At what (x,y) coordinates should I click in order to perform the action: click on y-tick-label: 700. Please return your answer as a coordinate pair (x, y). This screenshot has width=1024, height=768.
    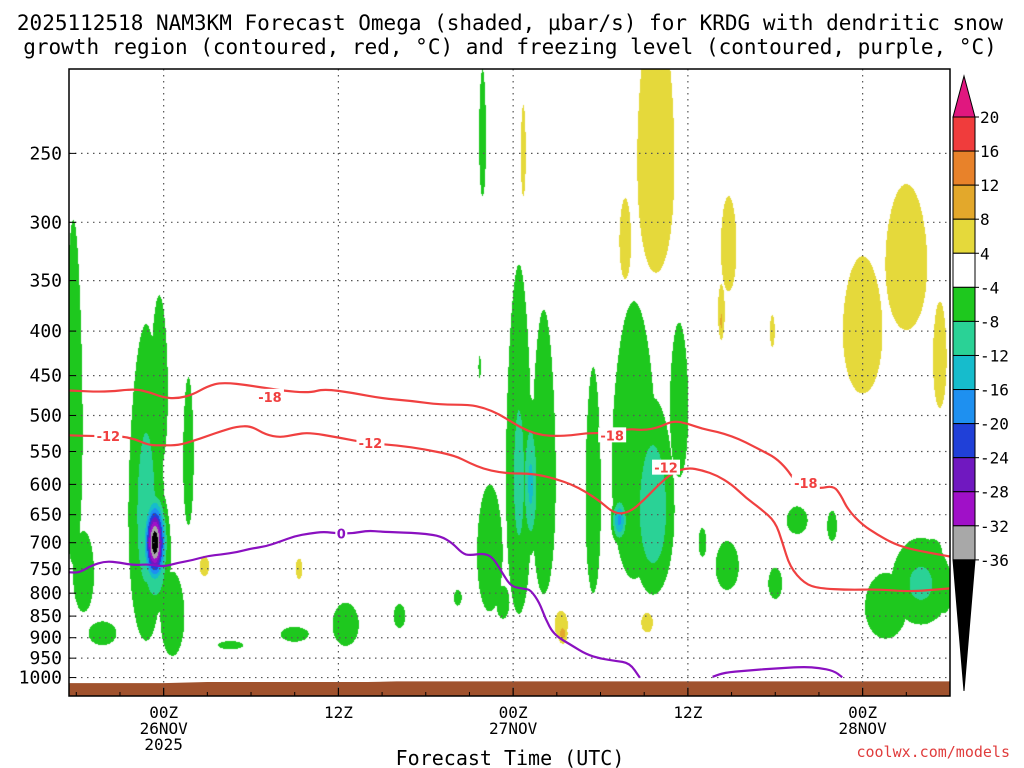
    Looking at the image, I should click on (45, 543).